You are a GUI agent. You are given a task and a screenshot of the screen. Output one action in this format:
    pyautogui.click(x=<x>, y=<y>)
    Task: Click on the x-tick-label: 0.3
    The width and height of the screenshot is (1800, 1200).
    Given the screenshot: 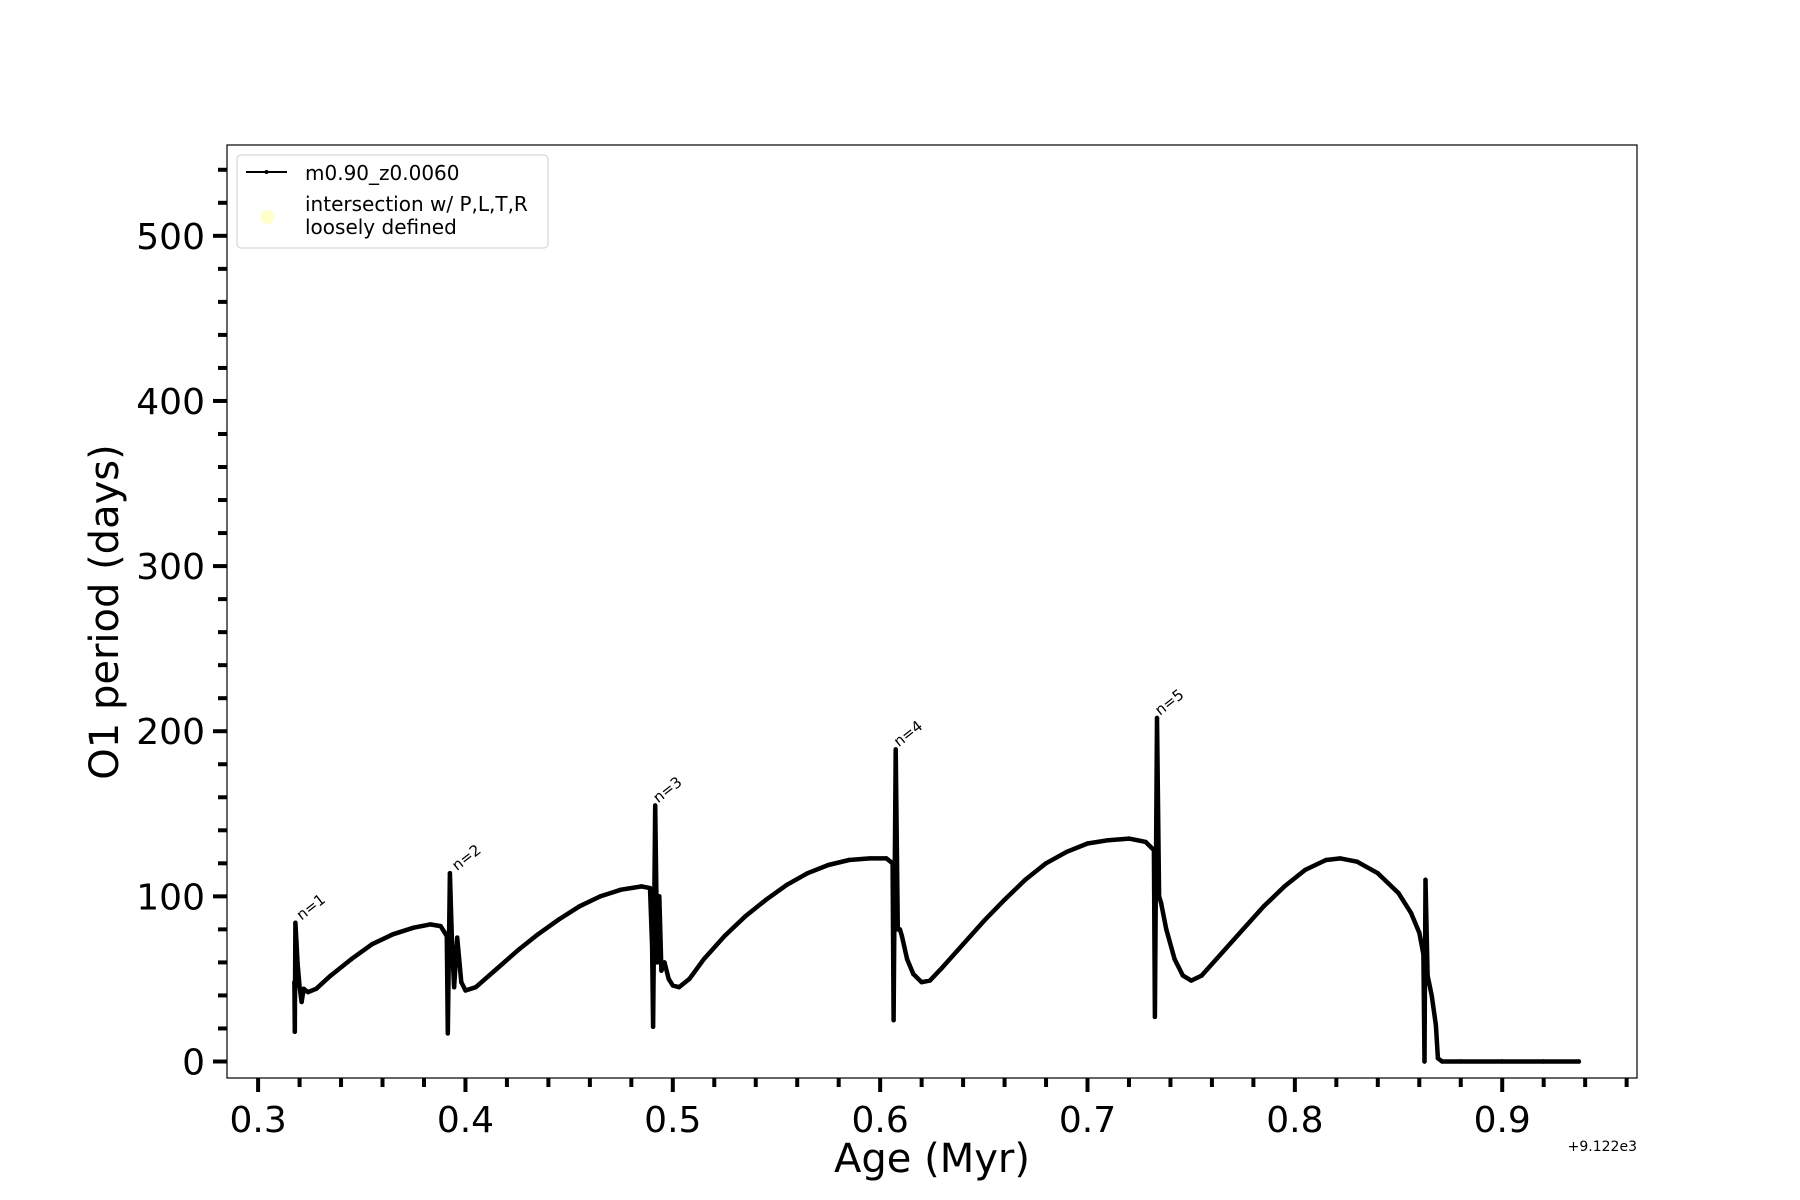 What is the action you would take?
    pyautogui.click(x=257, y=1120)
    